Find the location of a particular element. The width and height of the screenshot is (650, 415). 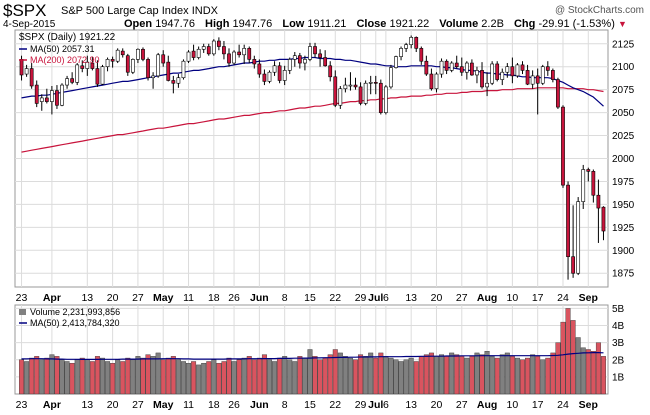

price-tick-label: 2000 is located at coordinates (623, 159).